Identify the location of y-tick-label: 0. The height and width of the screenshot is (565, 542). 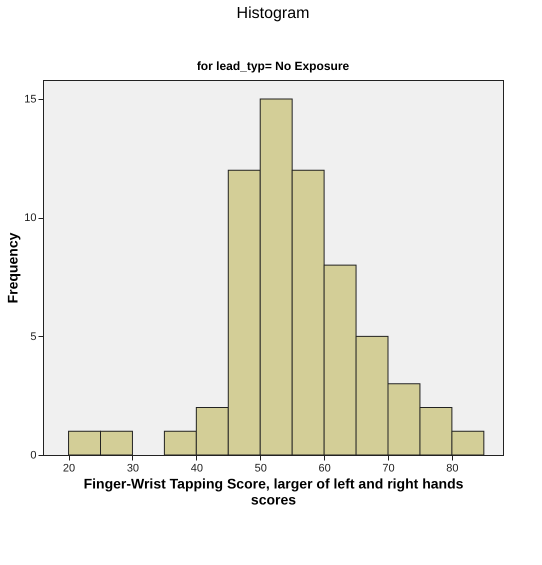
(33, 456).